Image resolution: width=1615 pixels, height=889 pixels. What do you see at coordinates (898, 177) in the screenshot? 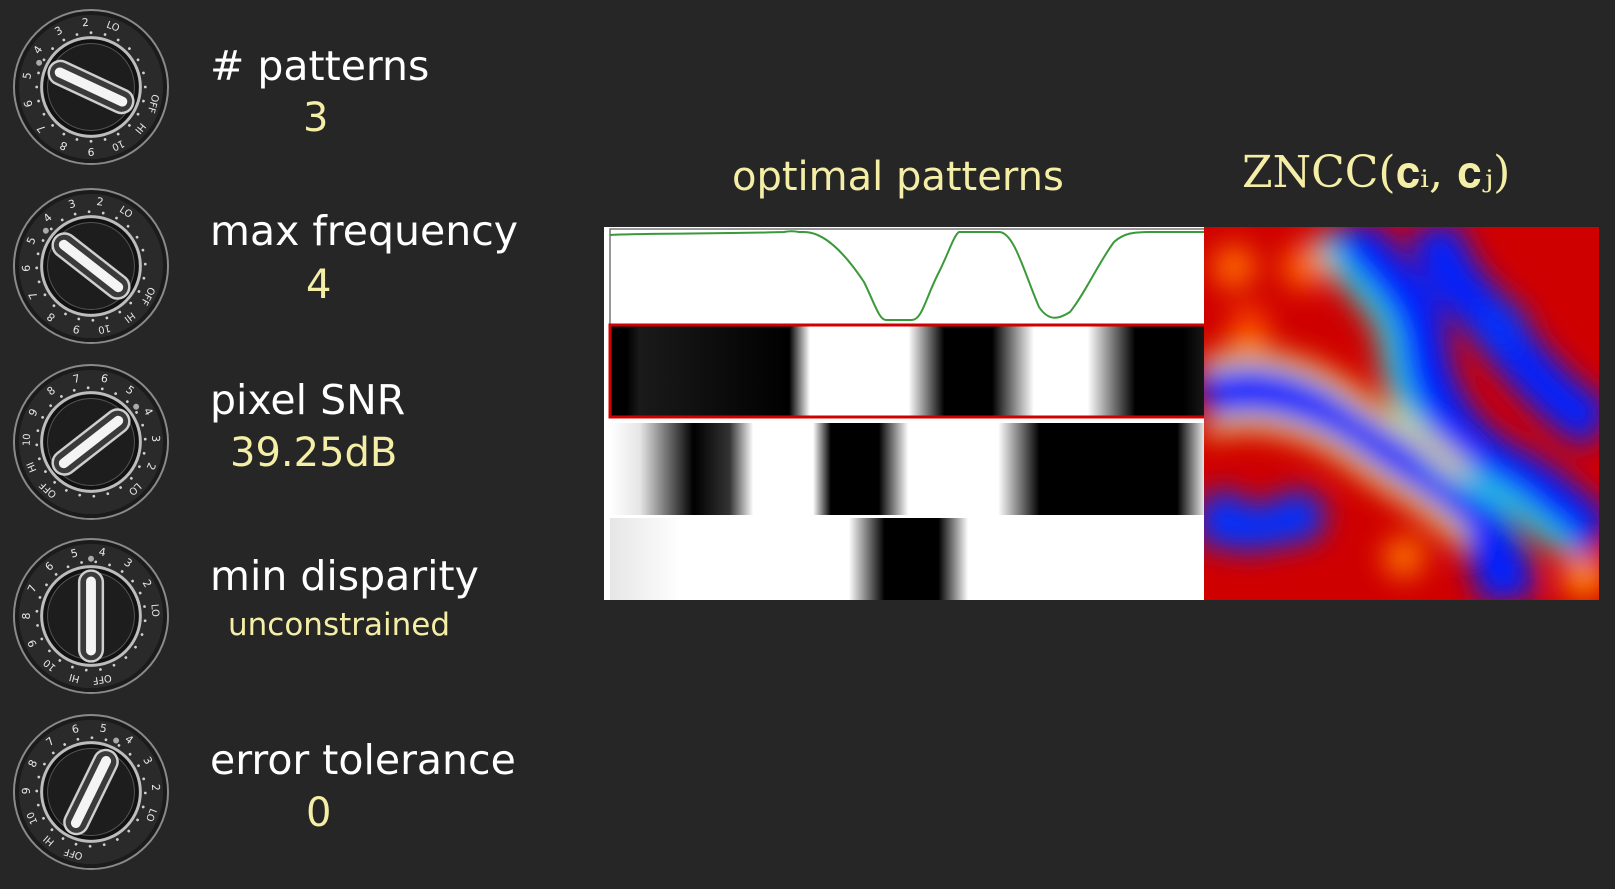
I see `figure-title-patterns: optimal patterns` at bounding box center [898, 177].